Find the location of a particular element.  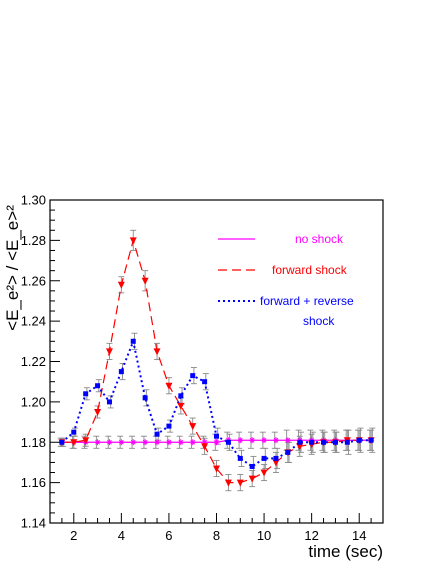

x-tick-label: 10 is located at coordinates (264, 535).